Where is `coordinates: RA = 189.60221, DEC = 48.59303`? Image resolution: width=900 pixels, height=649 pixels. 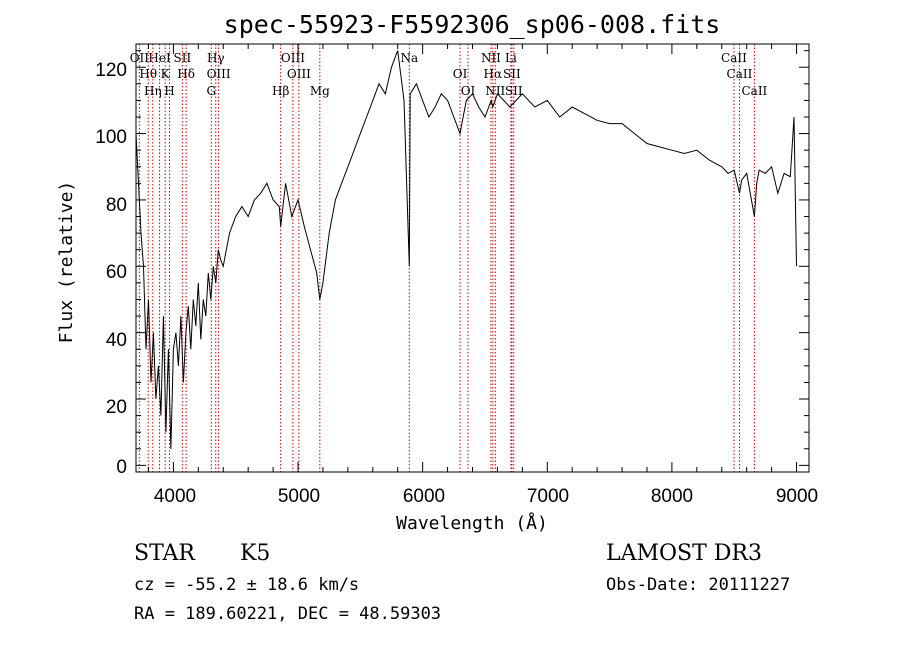 coordinates: RA = 189.60221, DEC = 48.59303 is located at coordinates (287, 614).